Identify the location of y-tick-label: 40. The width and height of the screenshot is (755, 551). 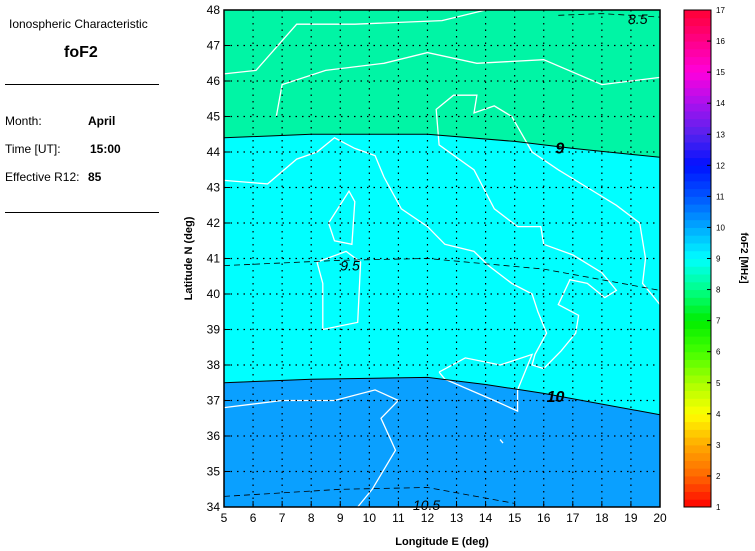
(214, 294).